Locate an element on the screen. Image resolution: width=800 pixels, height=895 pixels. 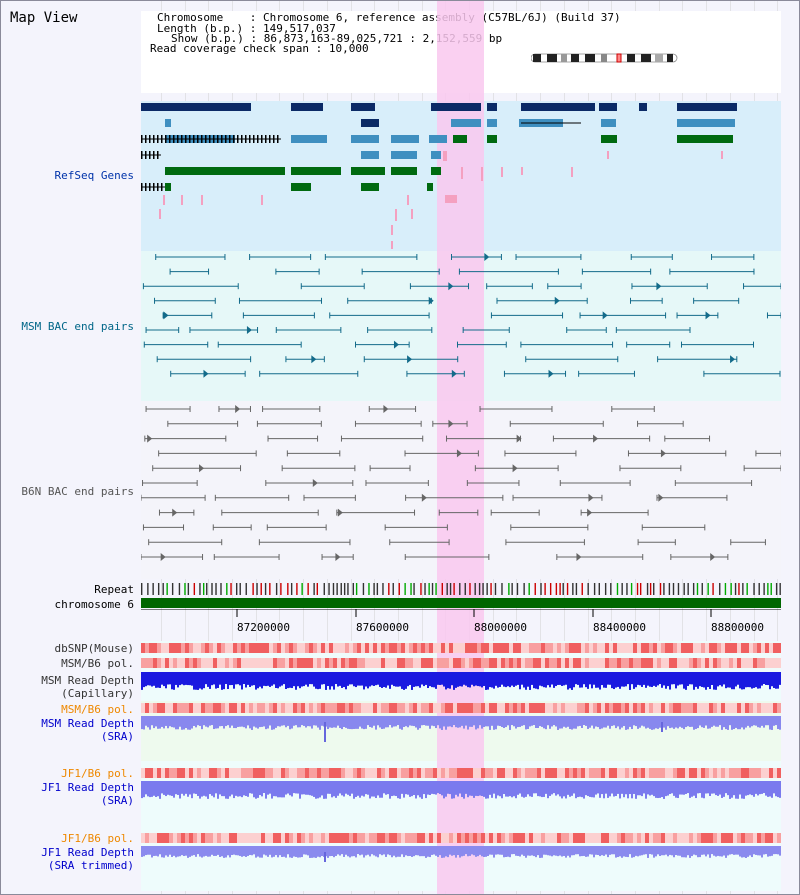
coordinate-axis is located at coordinates (461, 613).